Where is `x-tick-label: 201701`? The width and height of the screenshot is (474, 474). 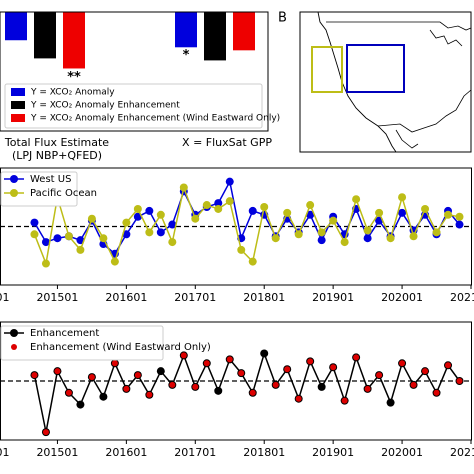
x-tick-label: 201701 is located at coordinates (195, 452).